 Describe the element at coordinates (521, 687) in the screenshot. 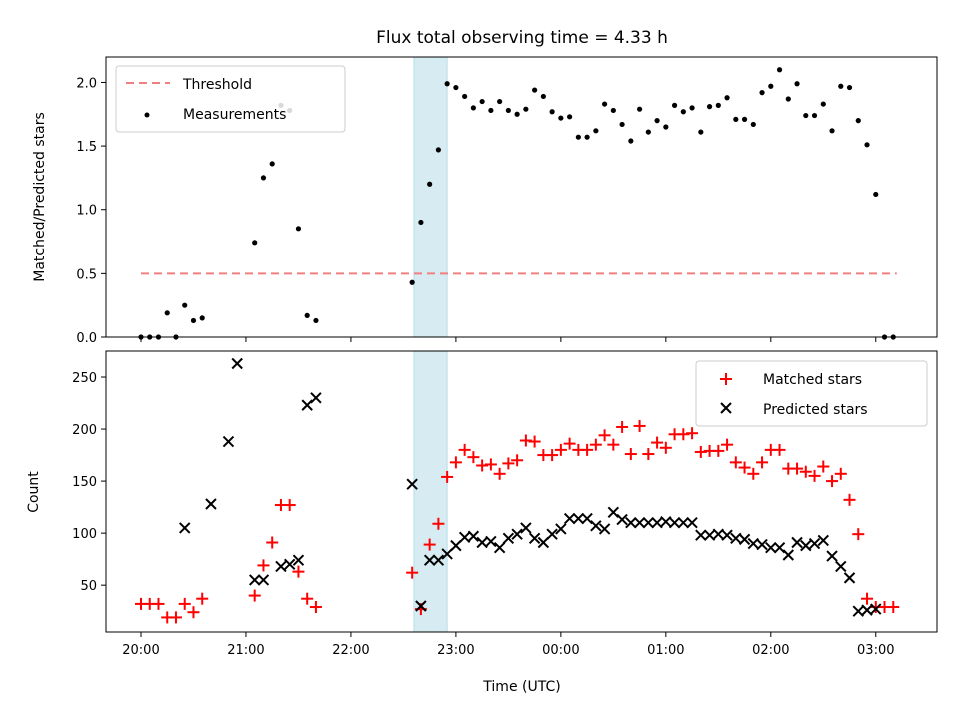

I see `x-axis-label: Time (UTC)` at that location.